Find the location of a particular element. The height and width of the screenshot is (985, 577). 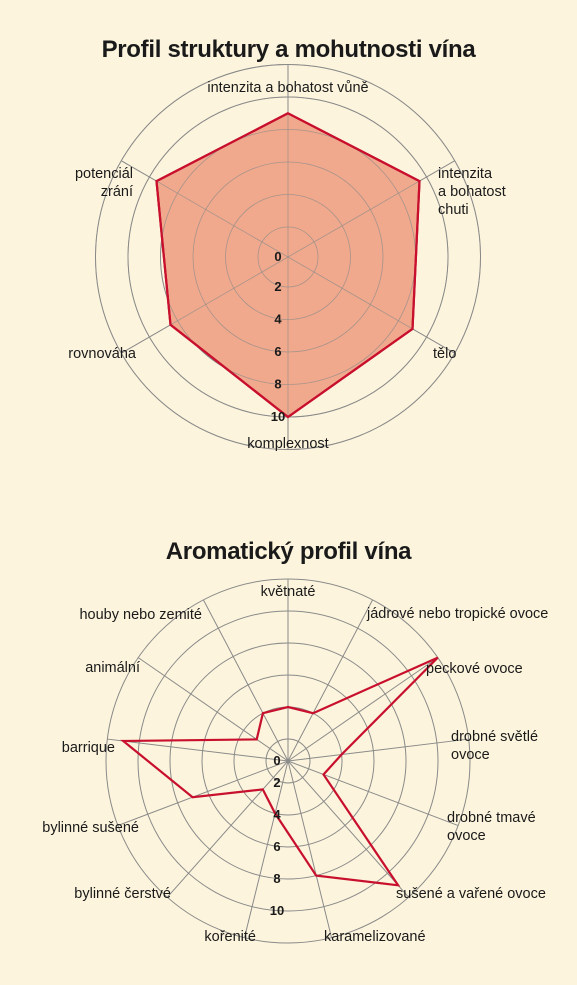

axis-label-line: bylinné sušené is located at coordinates (90, 828).